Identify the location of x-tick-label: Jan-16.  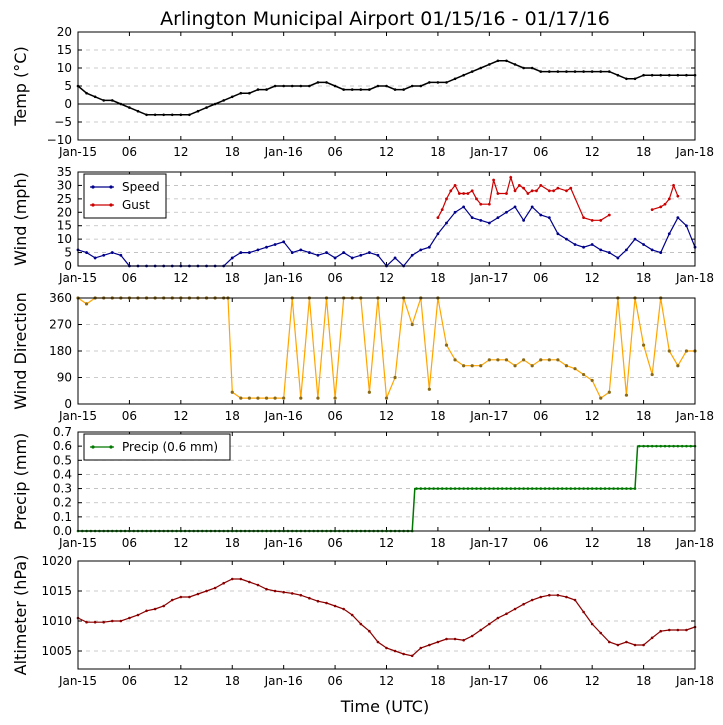
(283, 152).